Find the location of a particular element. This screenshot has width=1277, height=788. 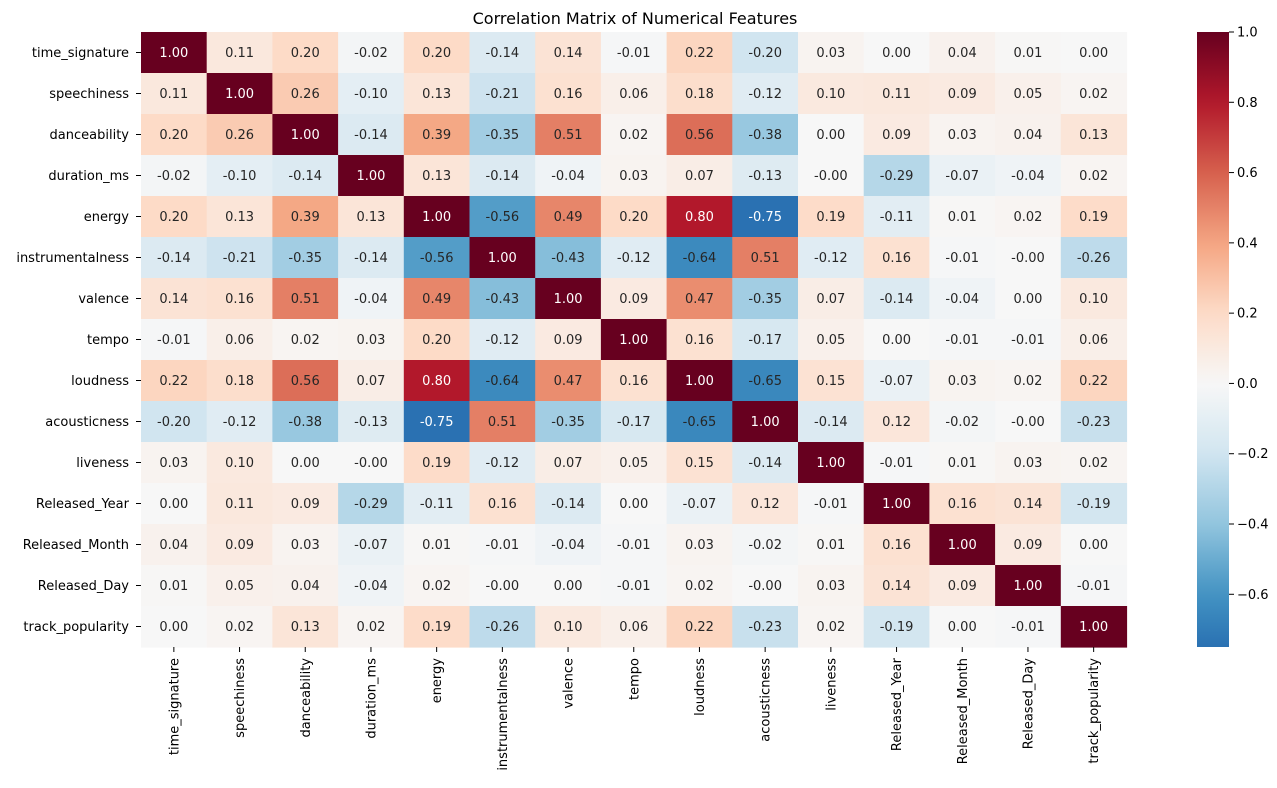

x-tick-label: speechiness is located at coordinates (240, 698).